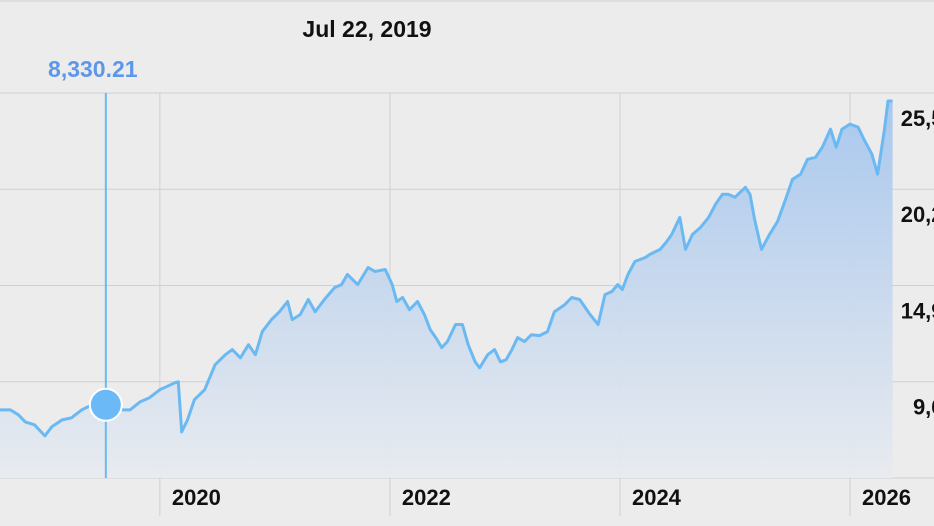 This screenshot has width=934, height=526. Describe the element at coordinates (366, 29) in the screenshot. I see `selected-date: Jul 22, 2019` at that location.